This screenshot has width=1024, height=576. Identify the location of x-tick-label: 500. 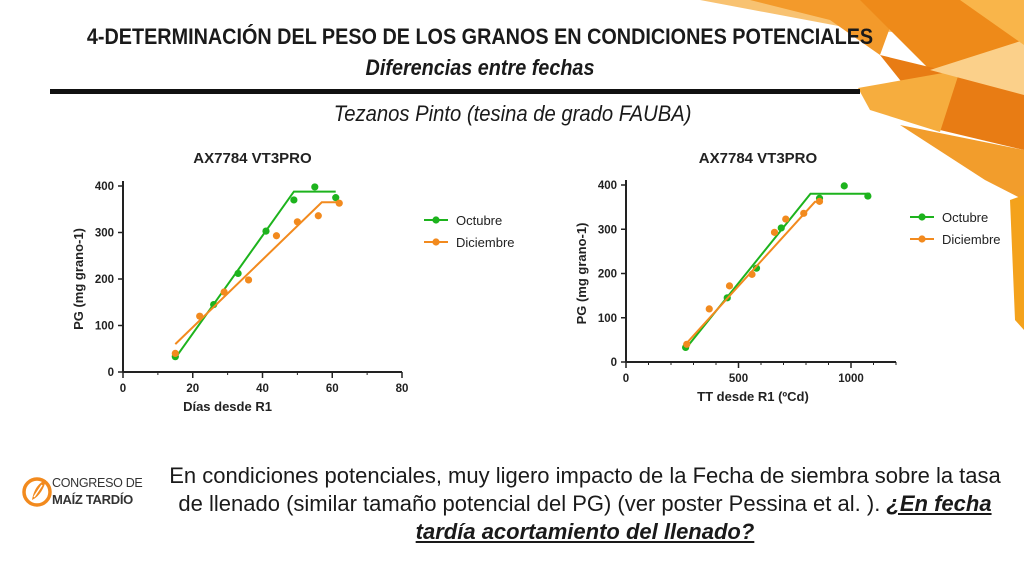
(738, 379).